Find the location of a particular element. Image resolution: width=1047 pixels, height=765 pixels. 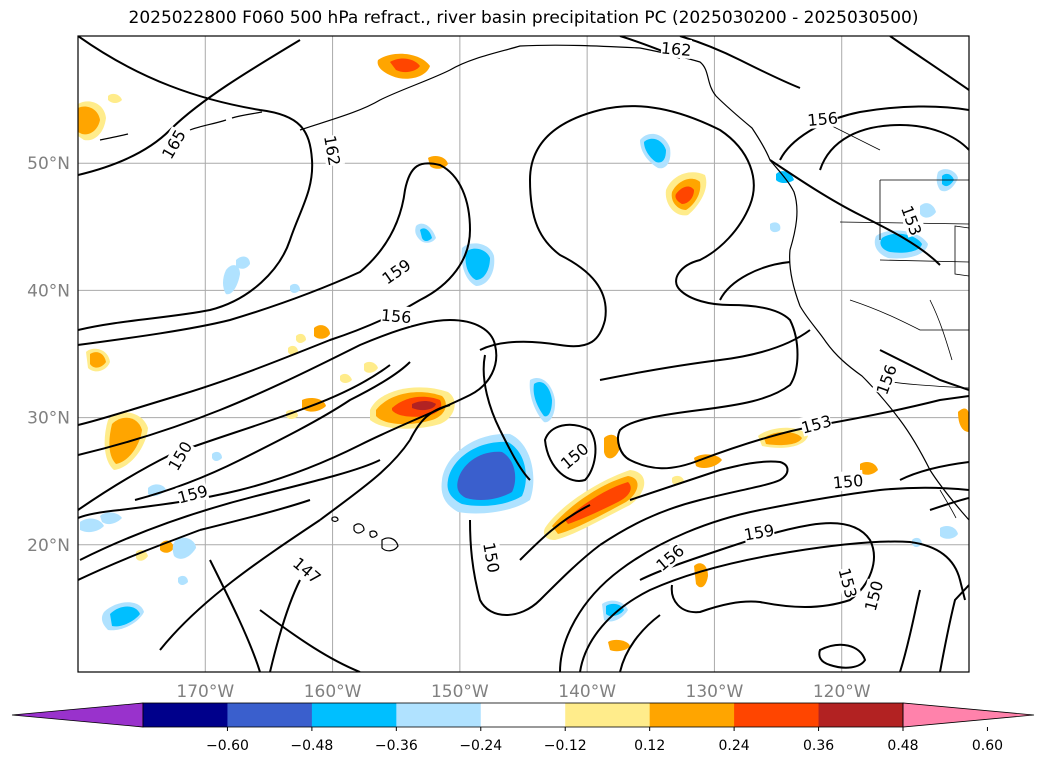

colorbar-frame is located at coordinates (523, 715).